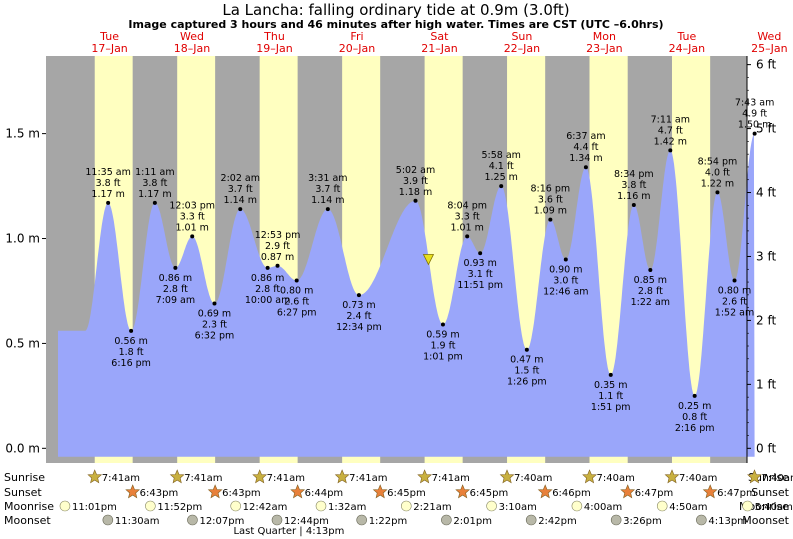  Describe the element at coordinates (650, 302) in the screenshot. I see `extreme-time: 1:22 am` at that location.